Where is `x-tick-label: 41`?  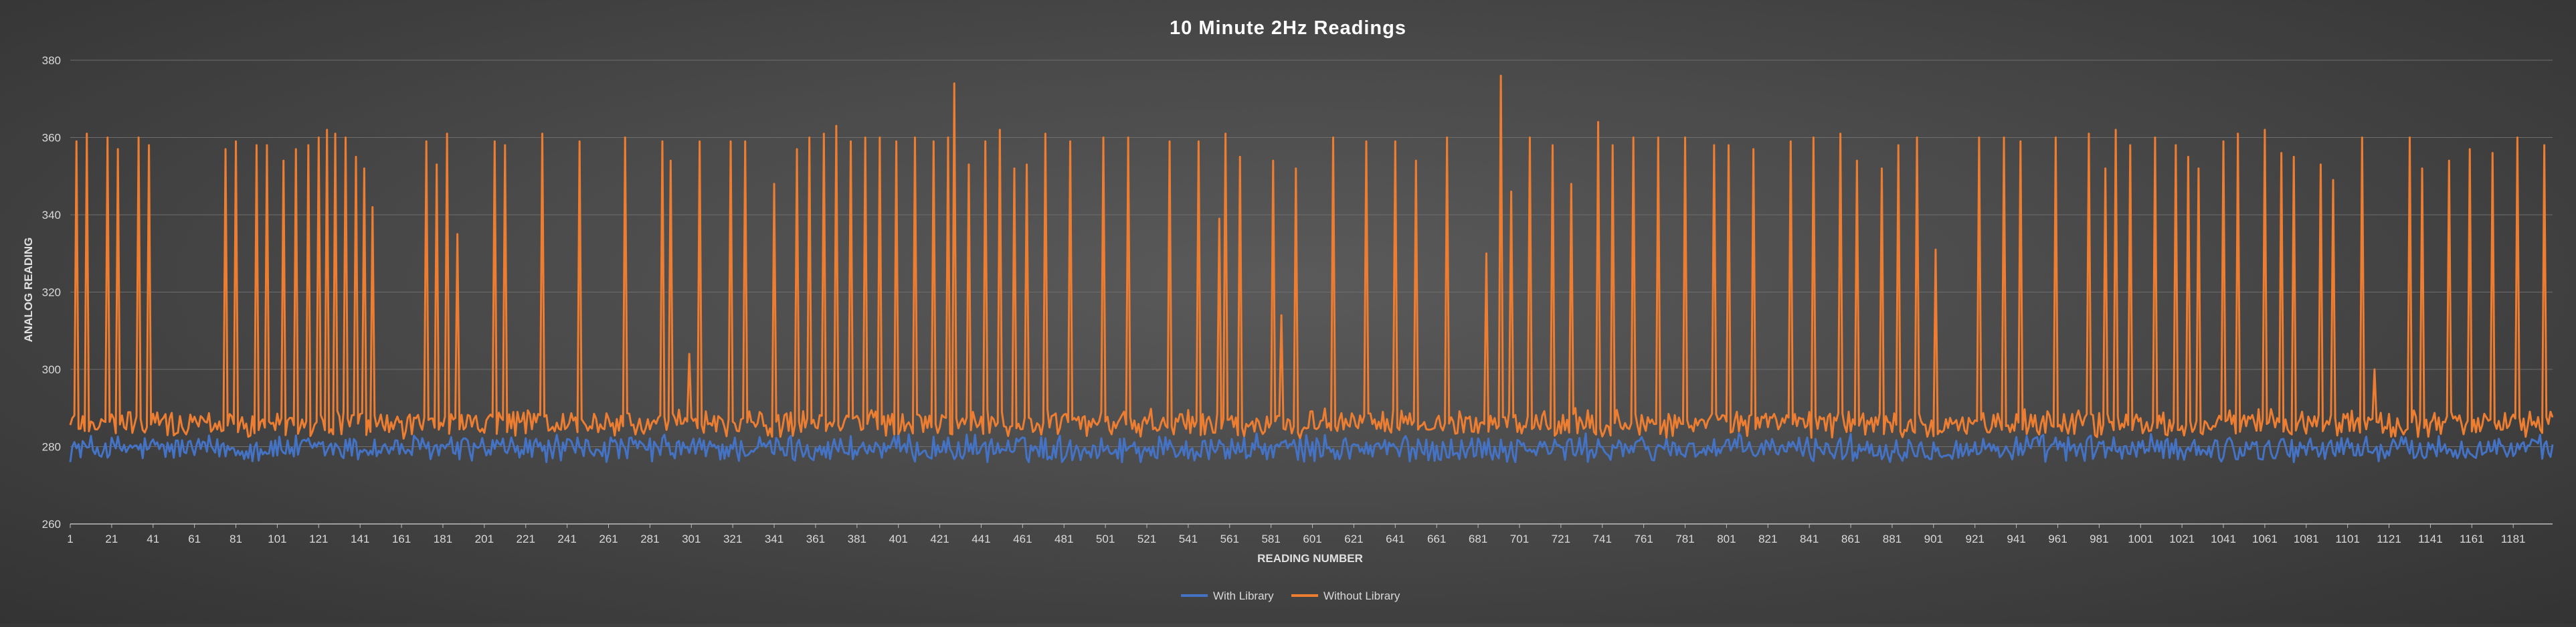 x-tick-label: 41 is located at coordinates (153, 539).